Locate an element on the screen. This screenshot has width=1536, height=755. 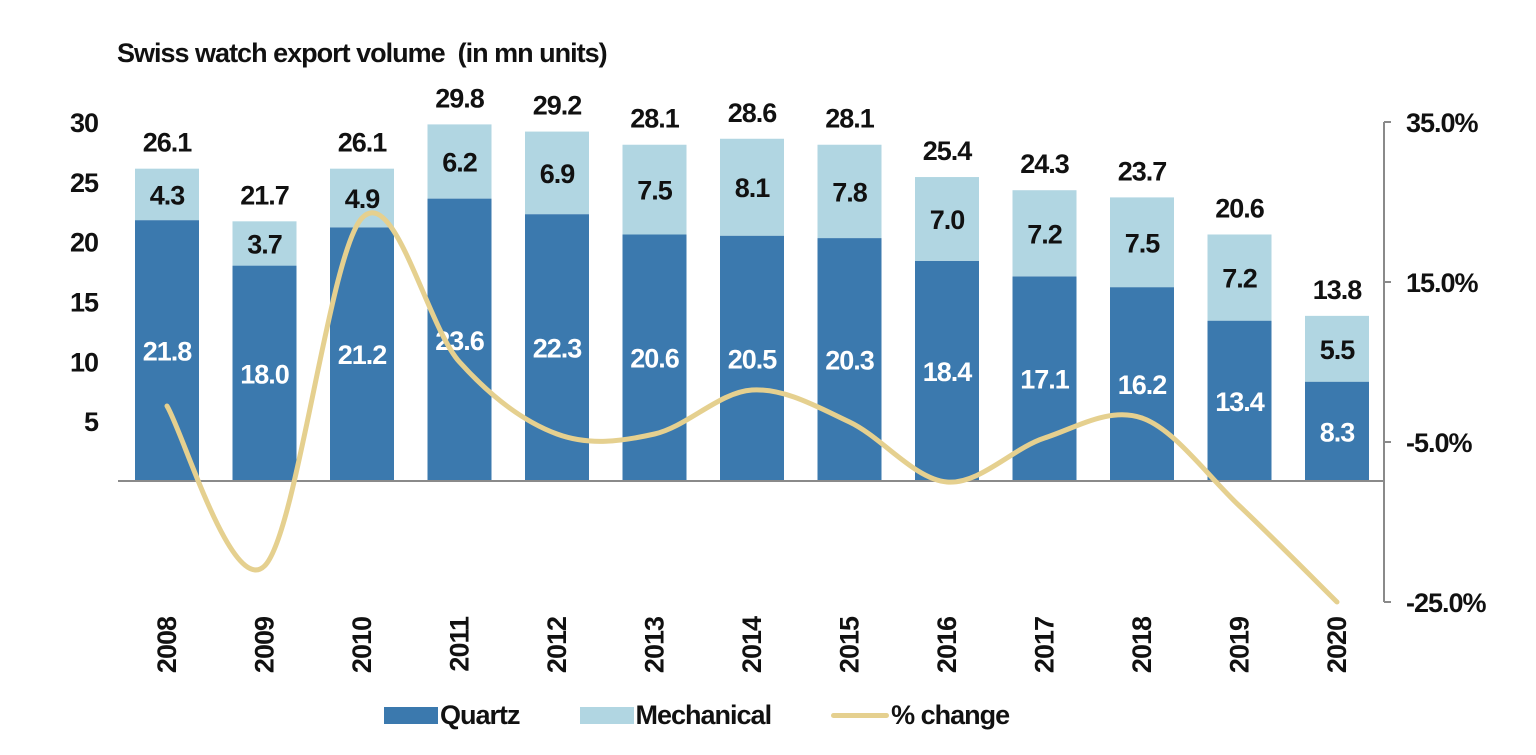
x-tick-label: 2020 is located at coordinates (1337, 645).